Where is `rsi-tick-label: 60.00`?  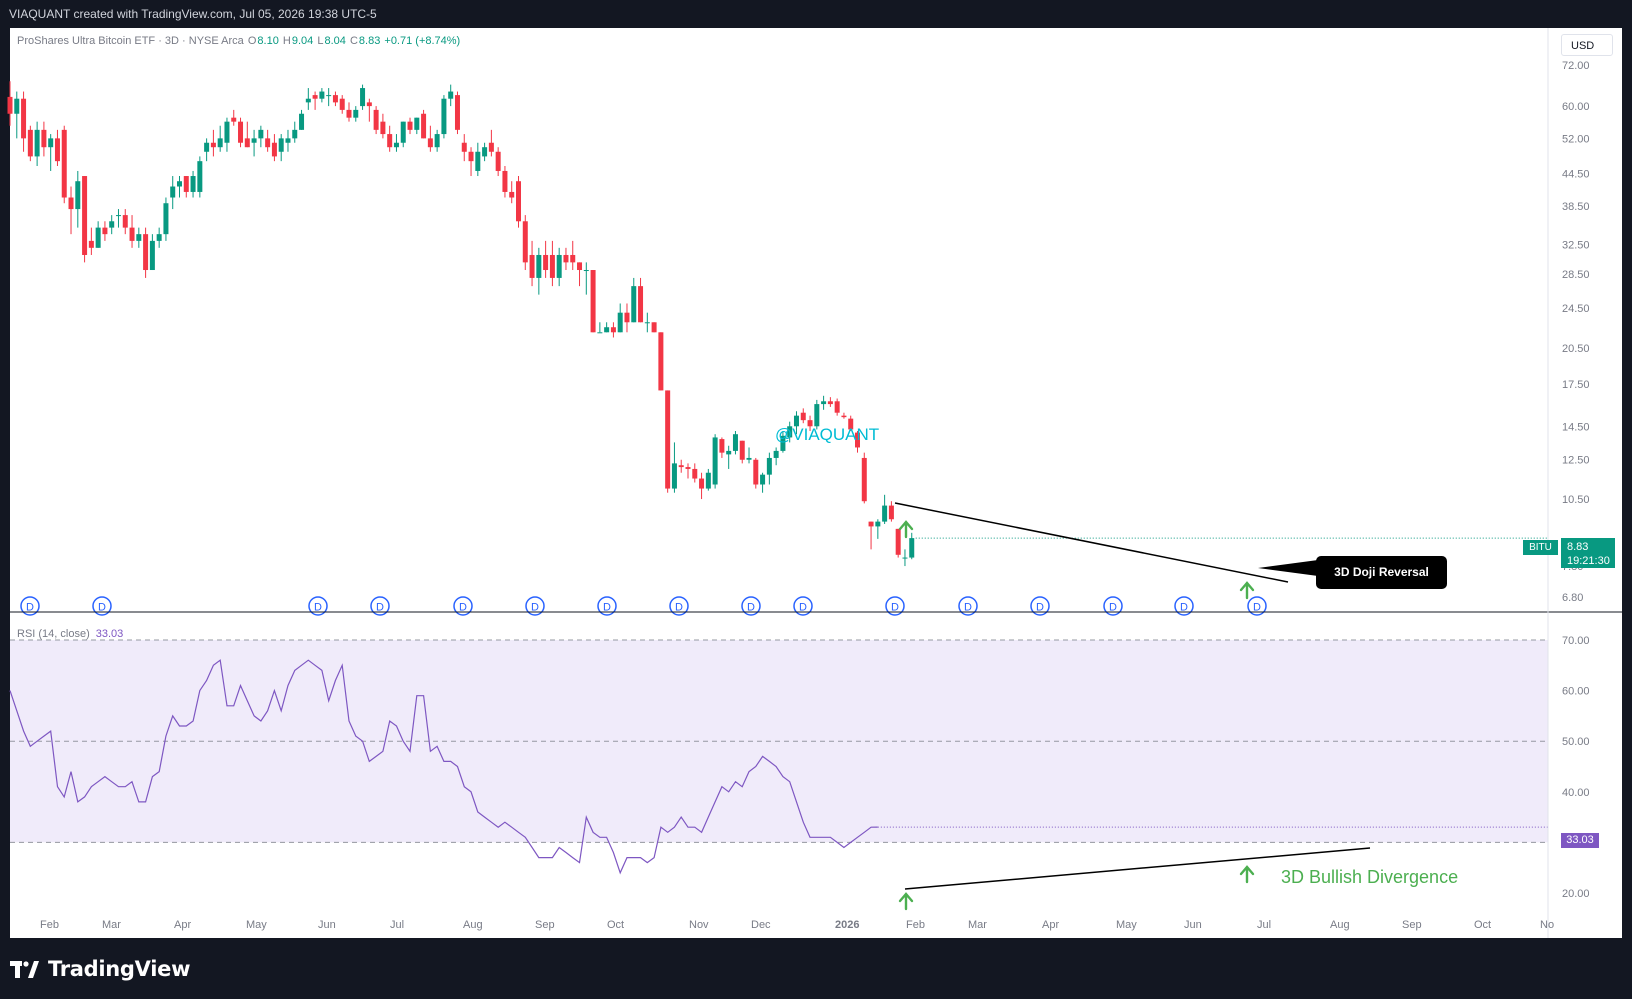 rsi-tick-label: 60.00 is located at coordinates (1576, 692).